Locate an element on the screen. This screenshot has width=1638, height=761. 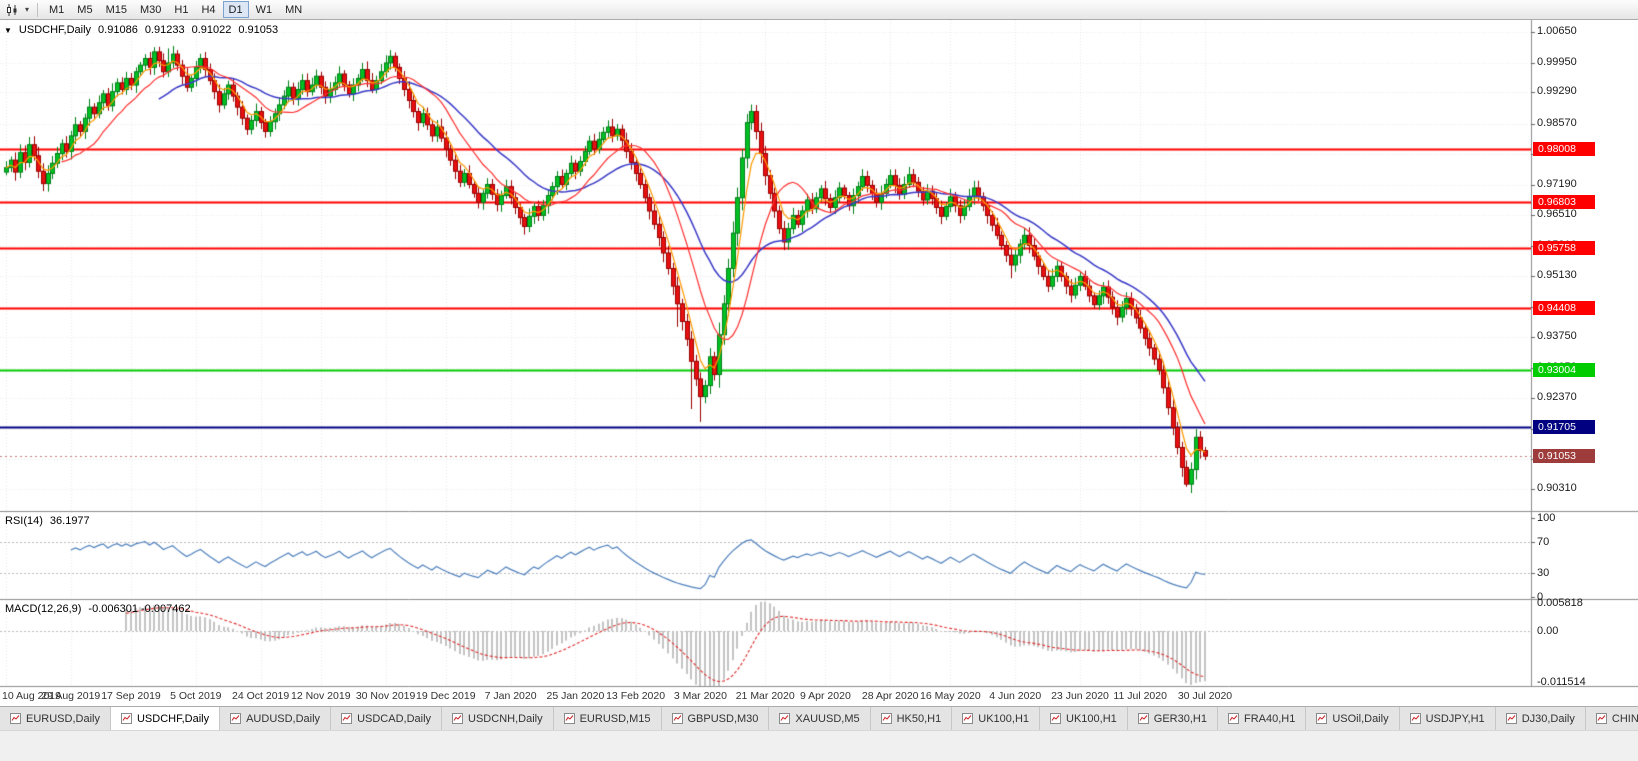
chart-tab-label: AUDUSD,Daily is located at coordinates (283, 718).